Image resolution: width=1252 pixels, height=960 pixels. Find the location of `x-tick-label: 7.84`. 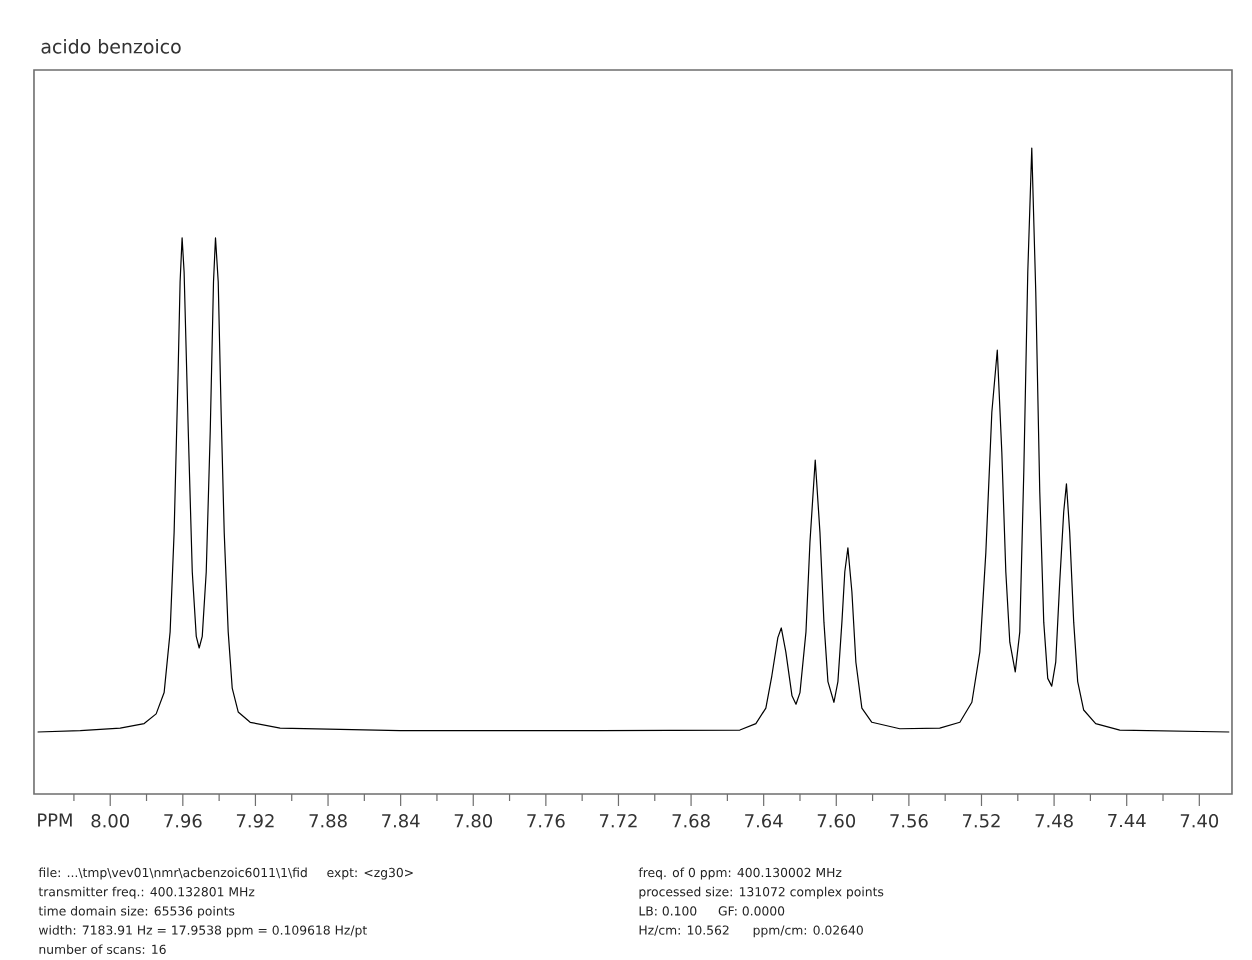

x-tick-label: 7.84 is located at coordinates (401, 821).